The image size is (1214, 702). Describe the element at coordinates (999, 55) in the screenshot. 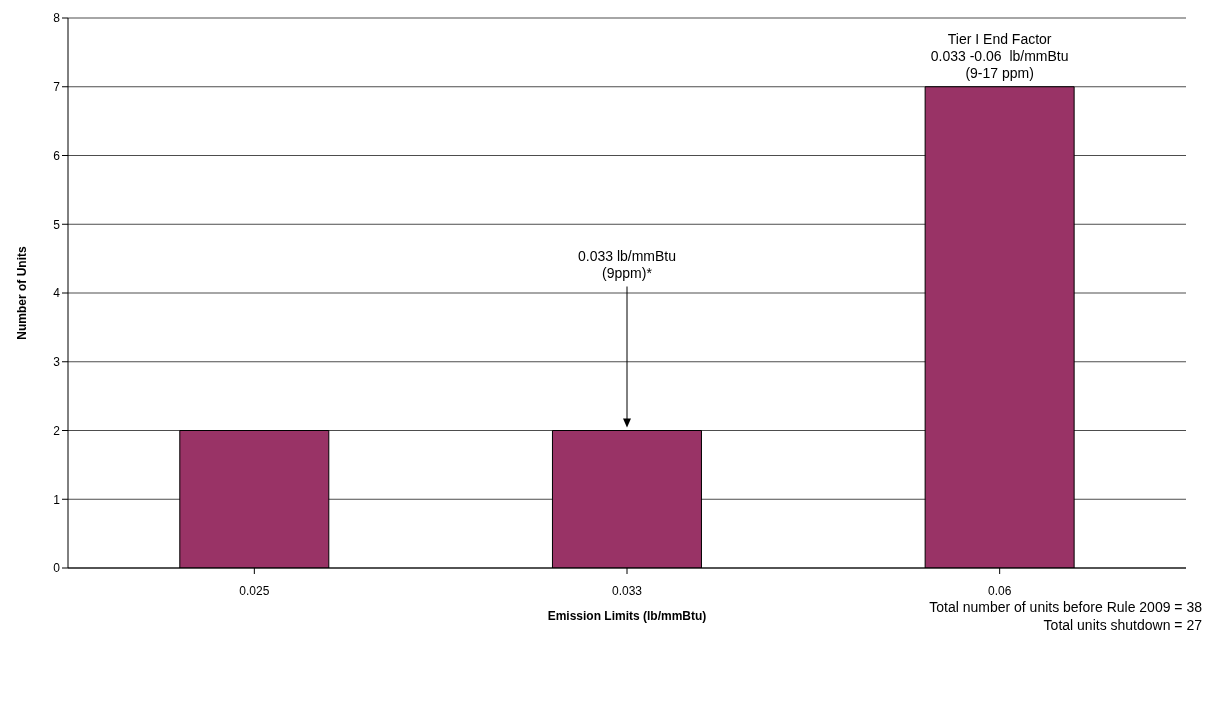

I see `annotation: Tier I End Factor 0.033 -0.06 lb/mmBtu (9-17 ppm)` at that location.